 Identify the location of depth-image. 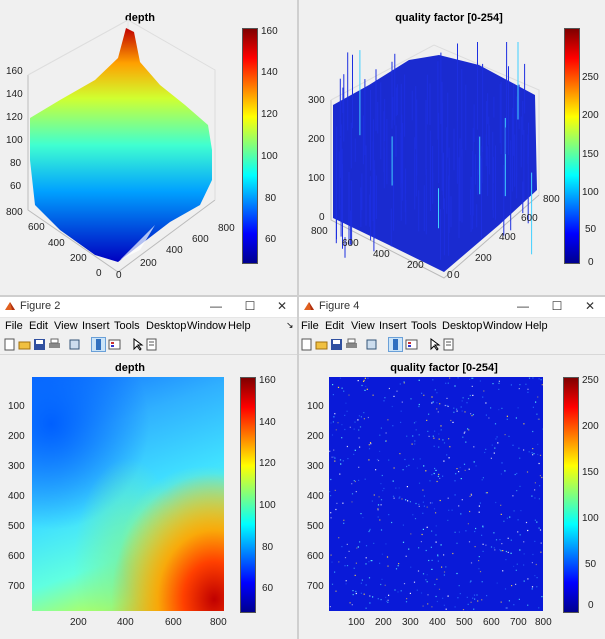
(128, 494).